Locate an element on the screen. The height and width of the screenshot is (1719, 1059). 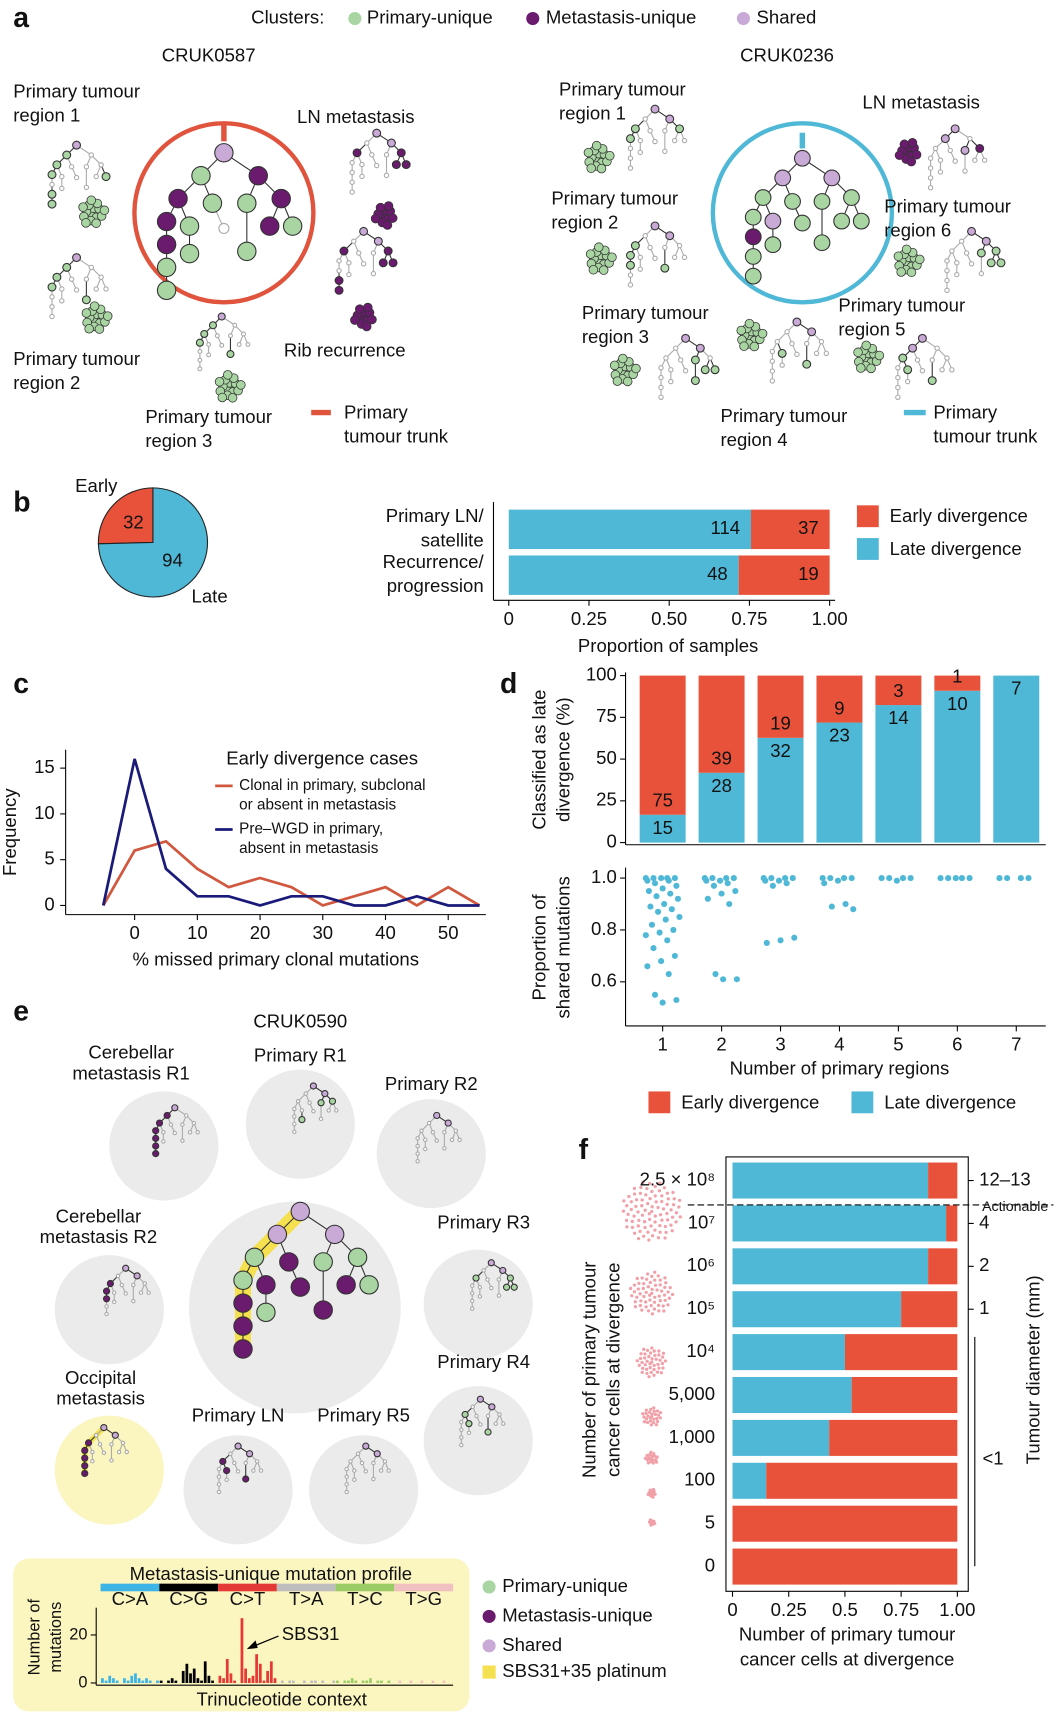
group-label: C>G is located at coordinates (188, 1598).